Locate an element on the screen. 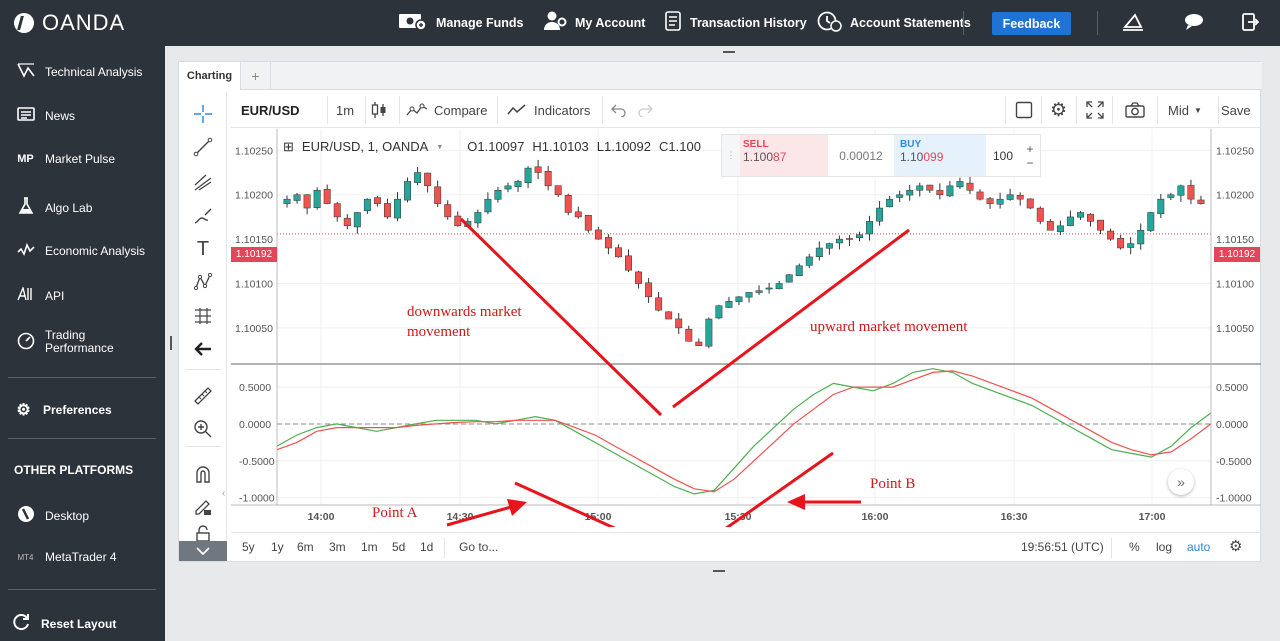 This screenshot has width=1280, height=641. undo-button is located at coordinates (619, 110).